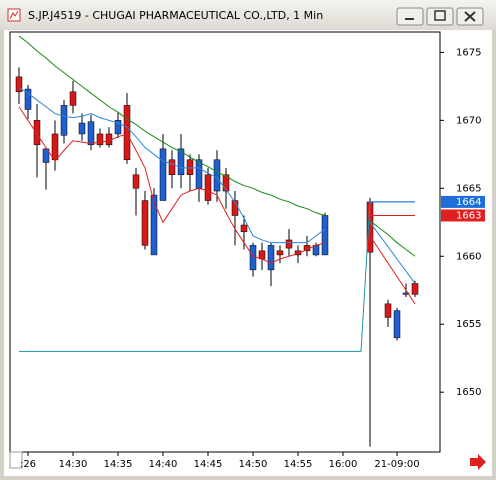 This screenshot has height=480, width=496. Describe the element at coordinates (468, 188) in the screenshot. I see `y-tick-label: 1665` at that location.